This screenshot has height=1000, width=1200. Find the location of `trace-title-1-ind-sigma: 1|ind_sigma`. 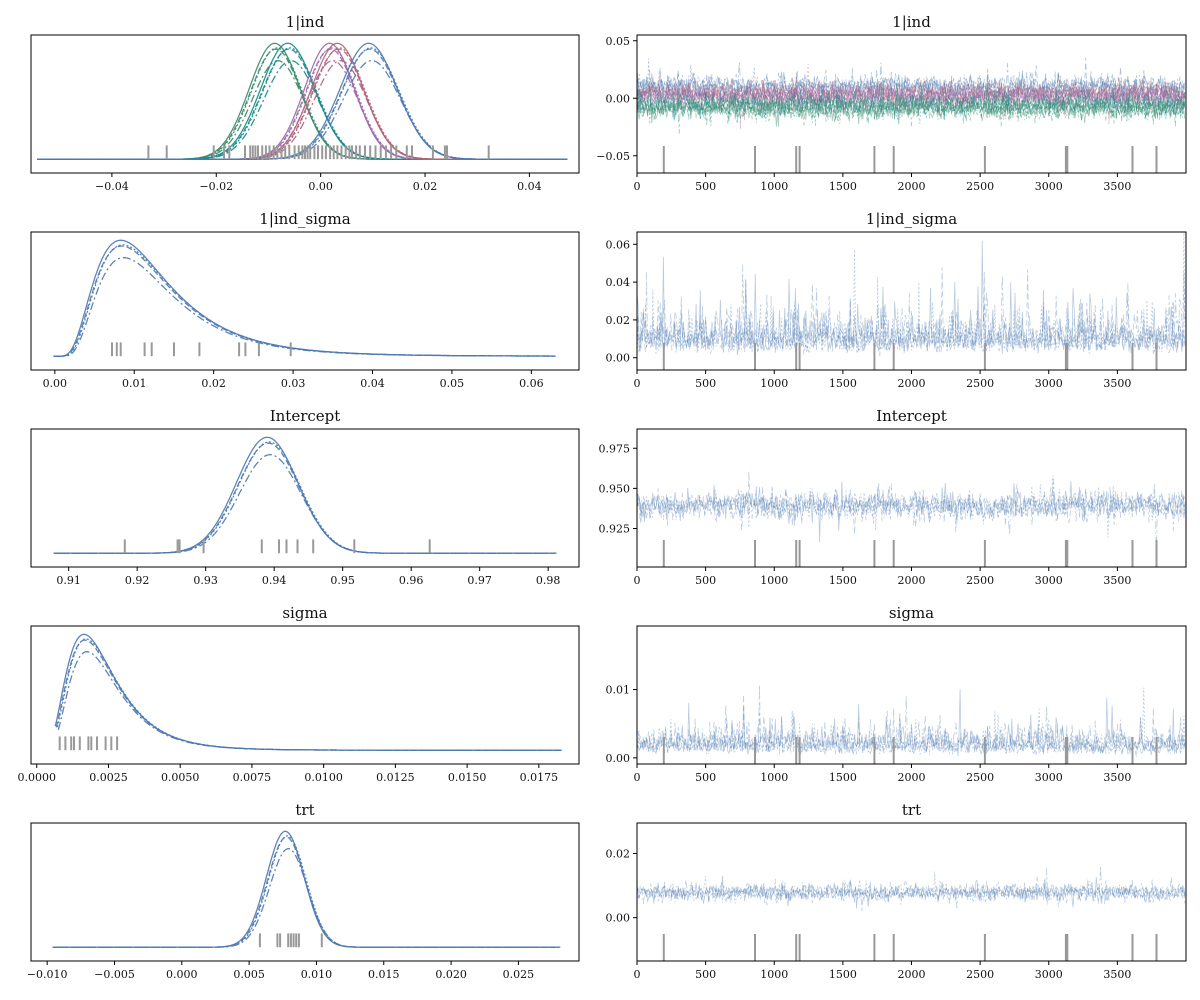

trace-title-1-ind-sigma: 1|ind_sigma is located at coordinates (911, 219).